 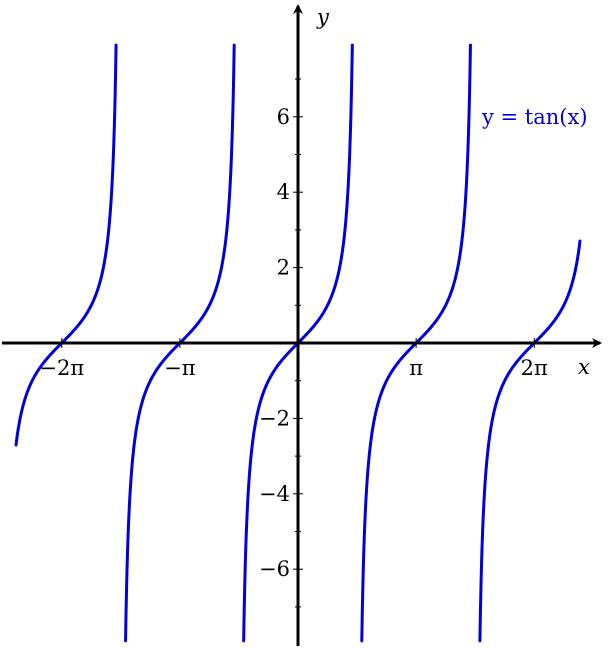 What do you see at coordinates (274, 494) in the screenshot?
I see `y-tick-label: −4` at bounding box center [274, 494].